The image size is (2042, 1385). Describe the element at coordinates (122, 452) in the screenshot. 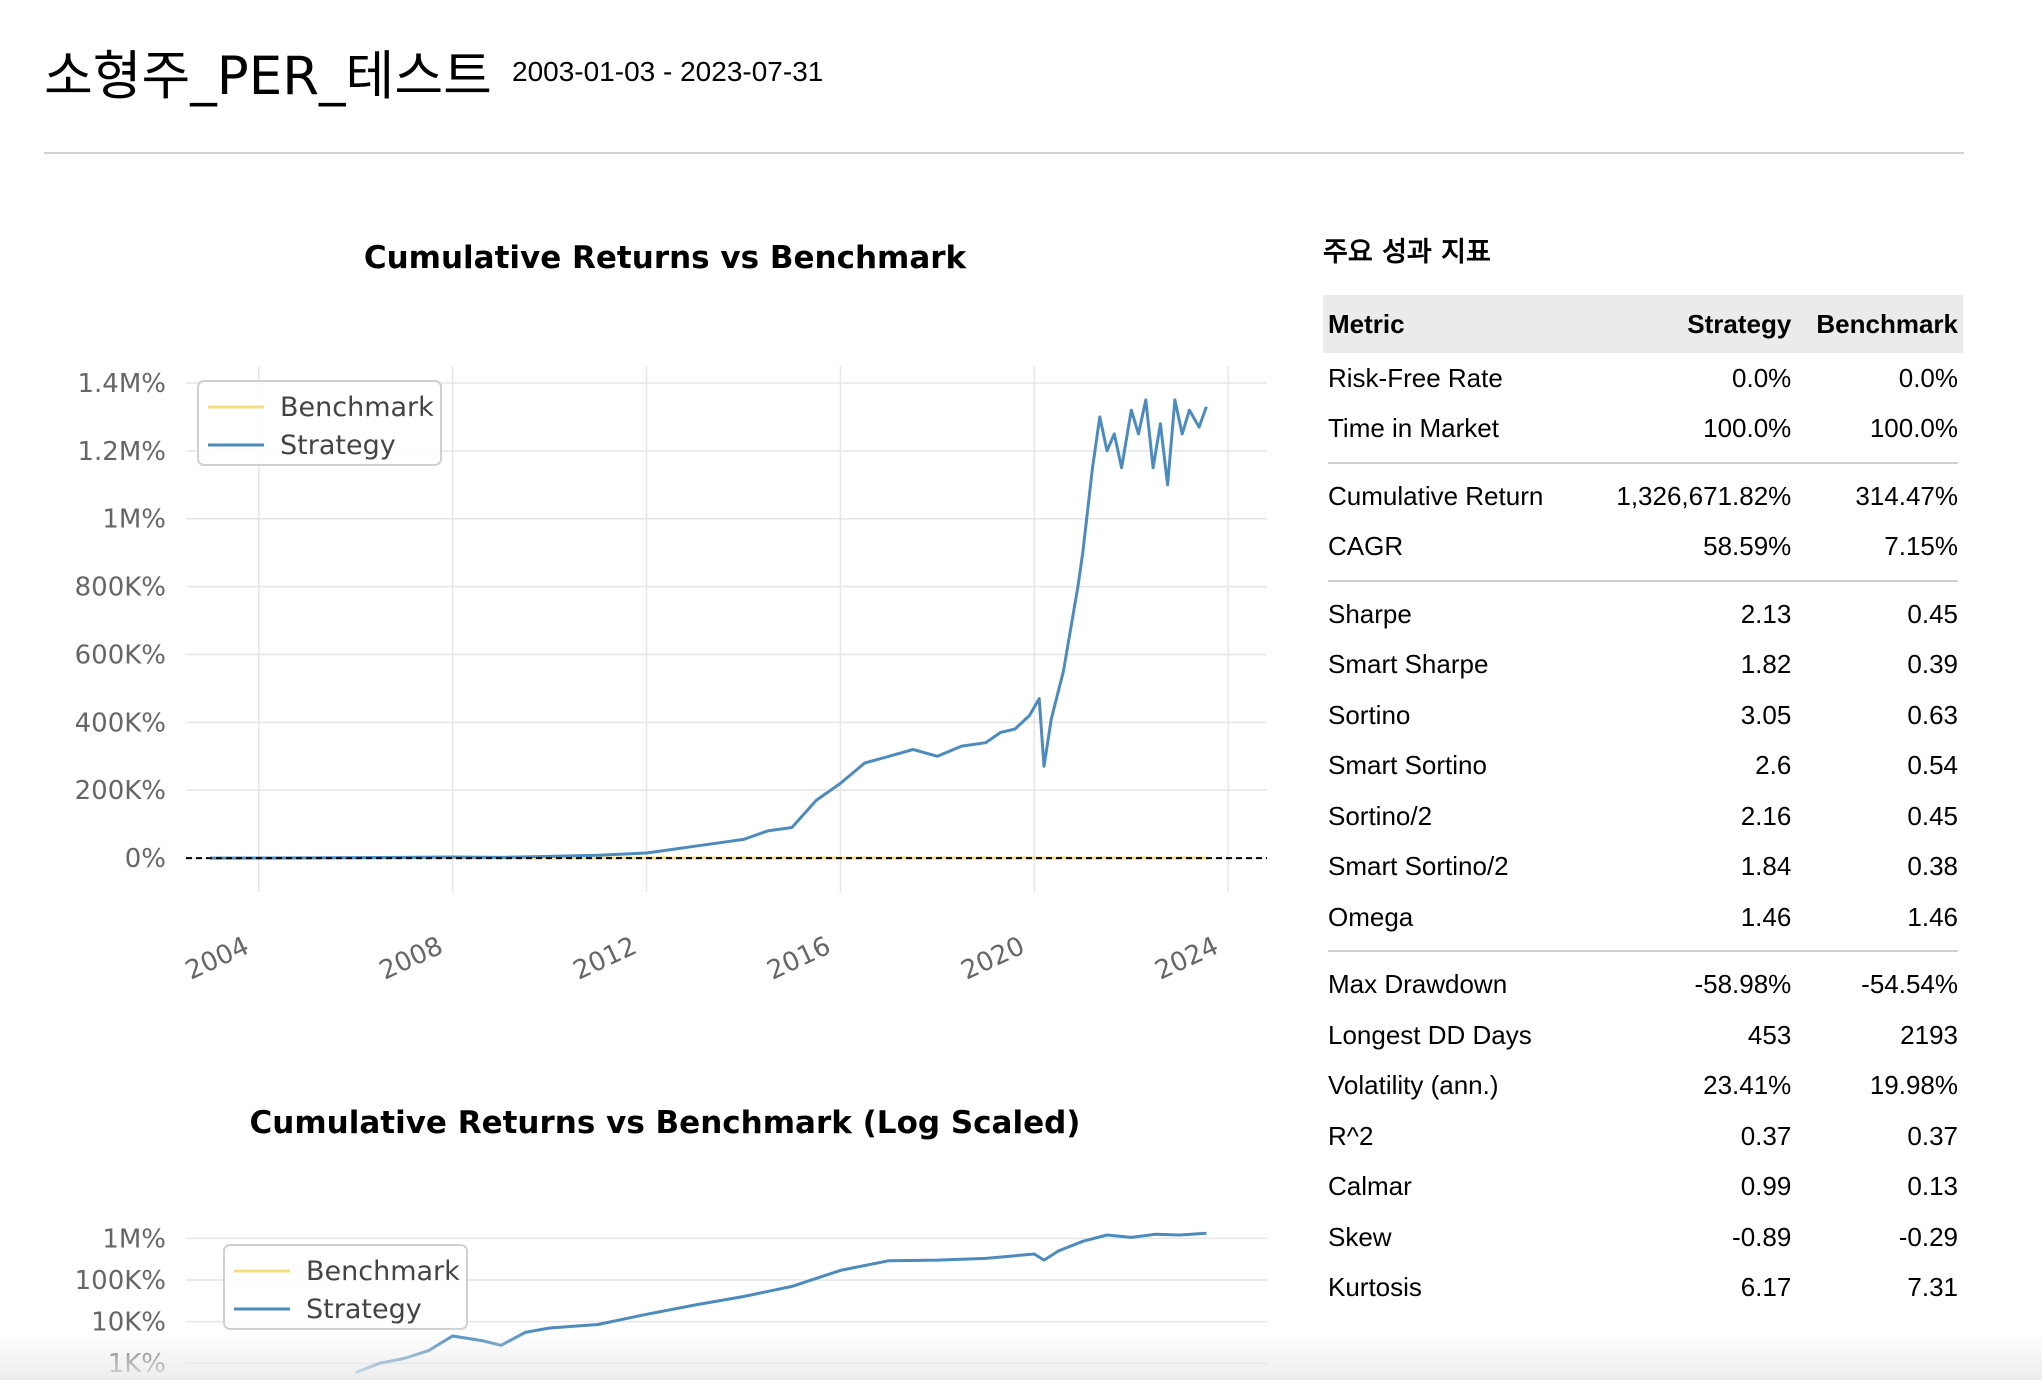

I see `y-tick-label: 1.2M%` at that location.